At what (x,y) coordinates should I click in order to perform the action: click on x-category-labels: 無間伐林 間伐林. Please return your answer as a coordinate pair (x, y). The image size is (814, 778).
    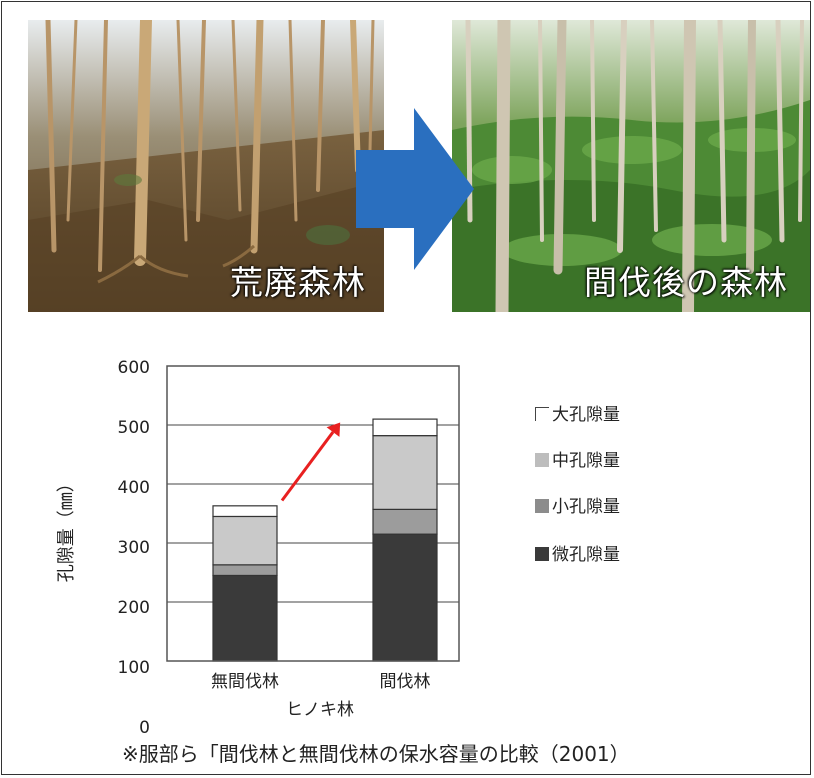
    Looking at the image, I should click on (321, 682).